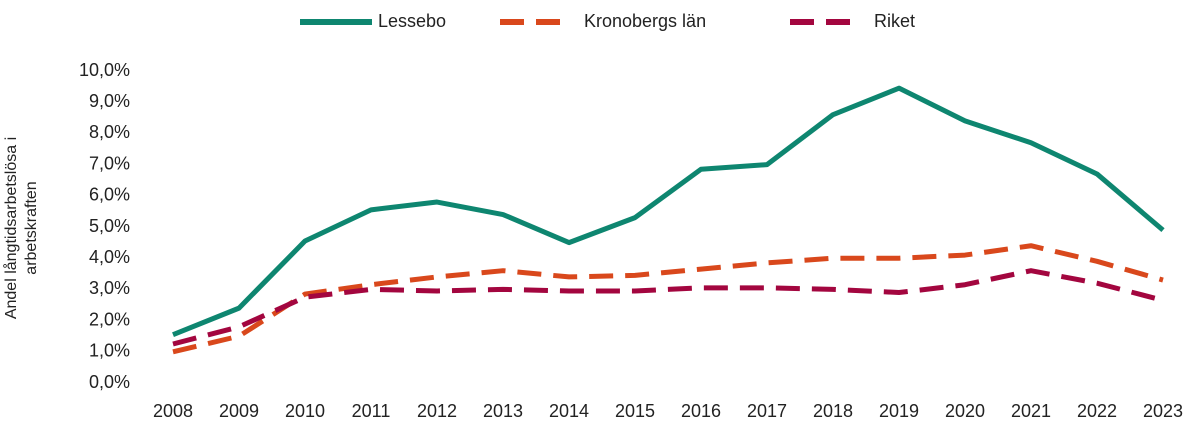 This screenshot has width=1198, height=423. Describe the element at coordinates (109, 257) in the screenshot. I see `y-tick-label: 4,0%` at that location.